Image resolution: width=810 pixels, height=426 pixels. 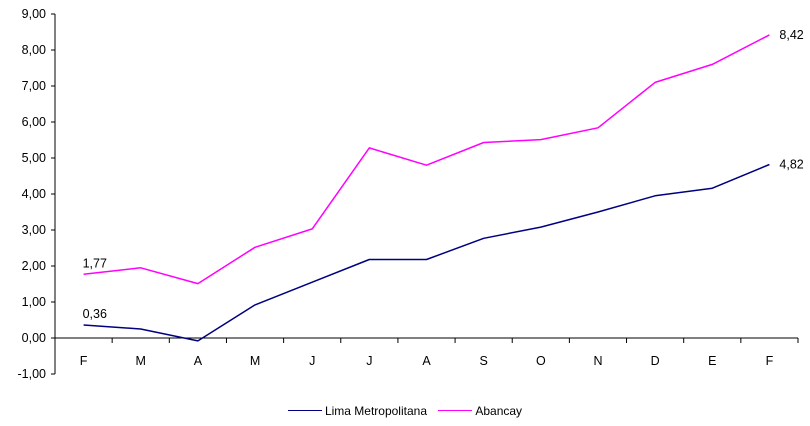 I want to click on y-tick-label: 8,00, so click(x=34, y=50).